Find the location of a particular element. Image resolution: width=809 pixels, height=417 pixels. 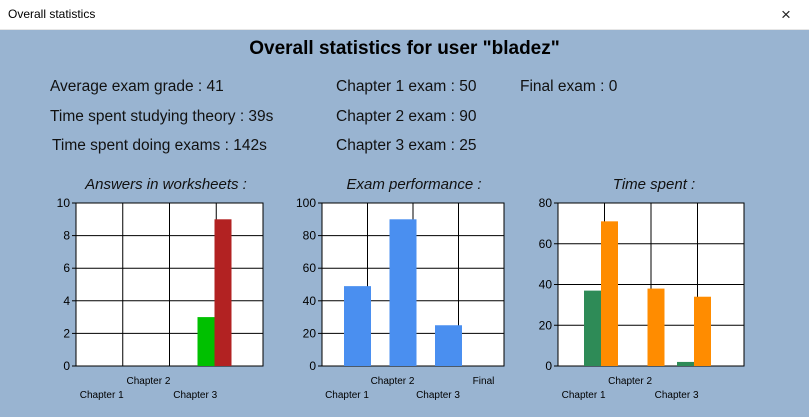

y-tick-label: 6 is located at coordinates (66, 268).